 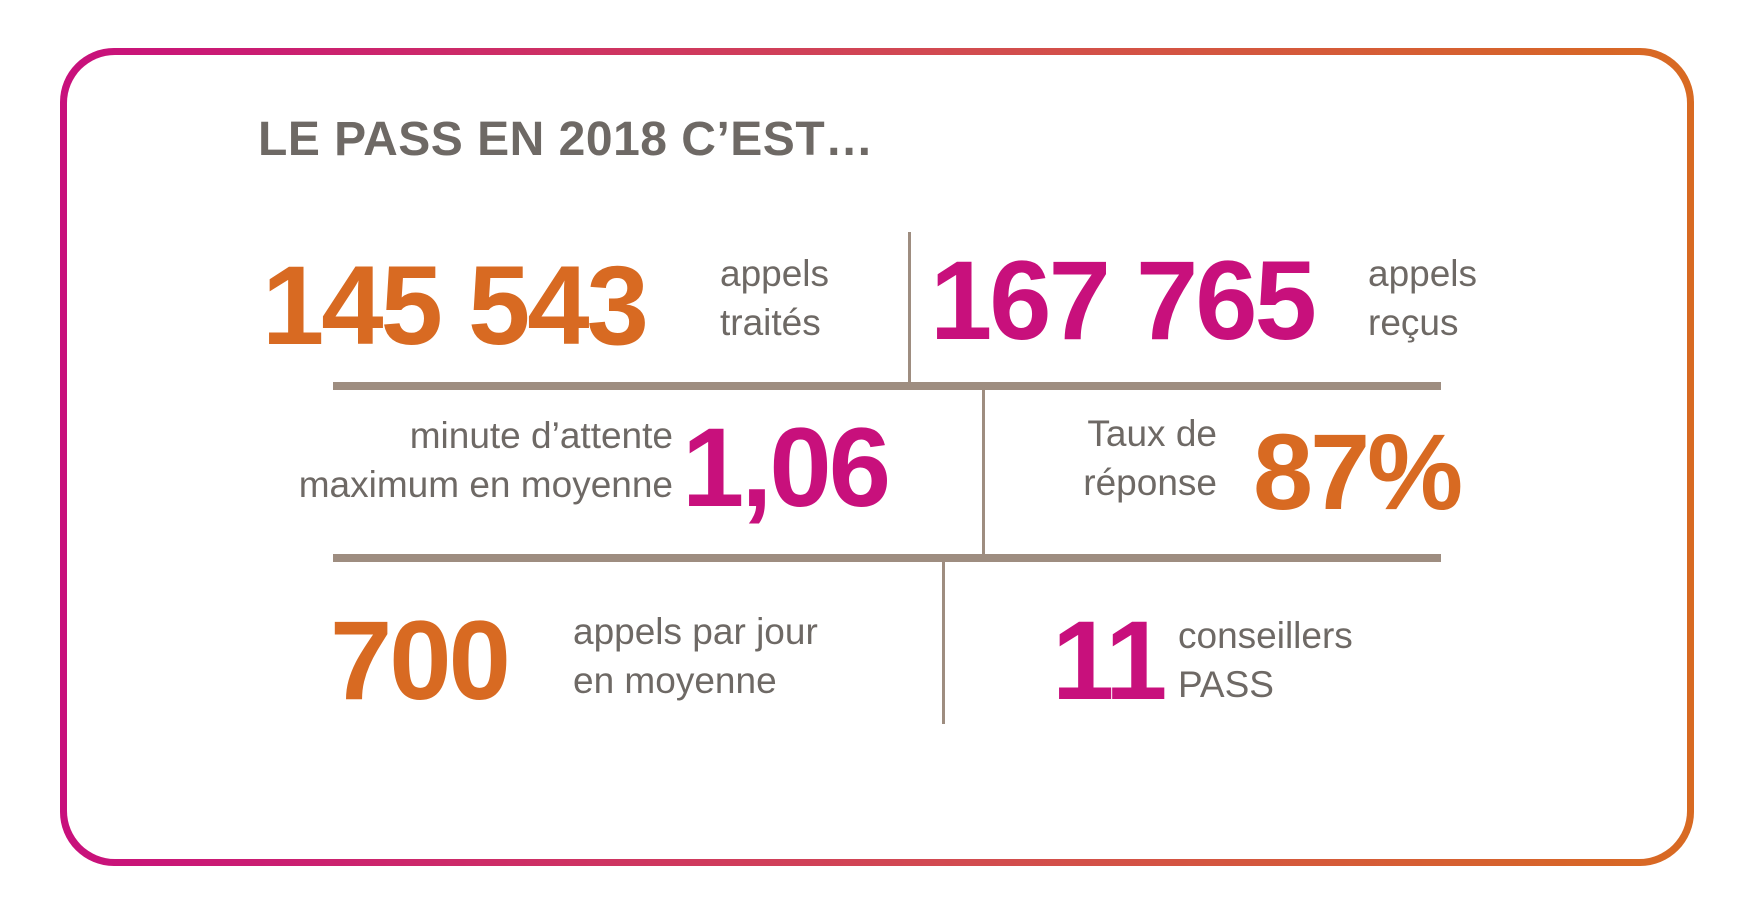 What do you see at coordinates (1150, 459) in the screenshot?
I see `response-rate-label: Taux de réponse` at bounding box center [1150, 459].